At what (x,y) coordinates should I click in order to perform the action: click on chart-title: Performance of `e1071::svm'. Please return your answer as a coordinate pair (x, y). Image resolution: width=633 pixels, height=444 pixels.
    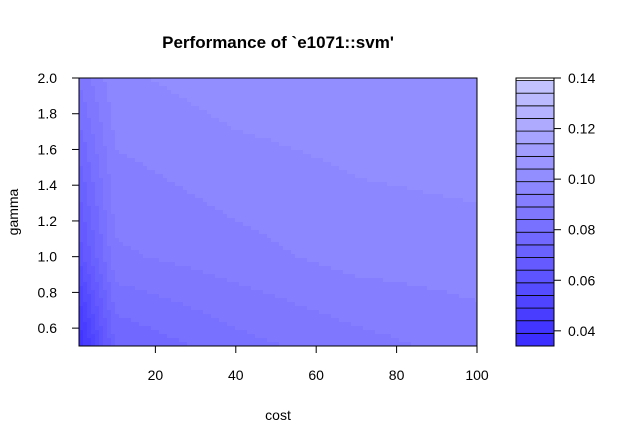
    Looking at the image, I should click on (278, 42).